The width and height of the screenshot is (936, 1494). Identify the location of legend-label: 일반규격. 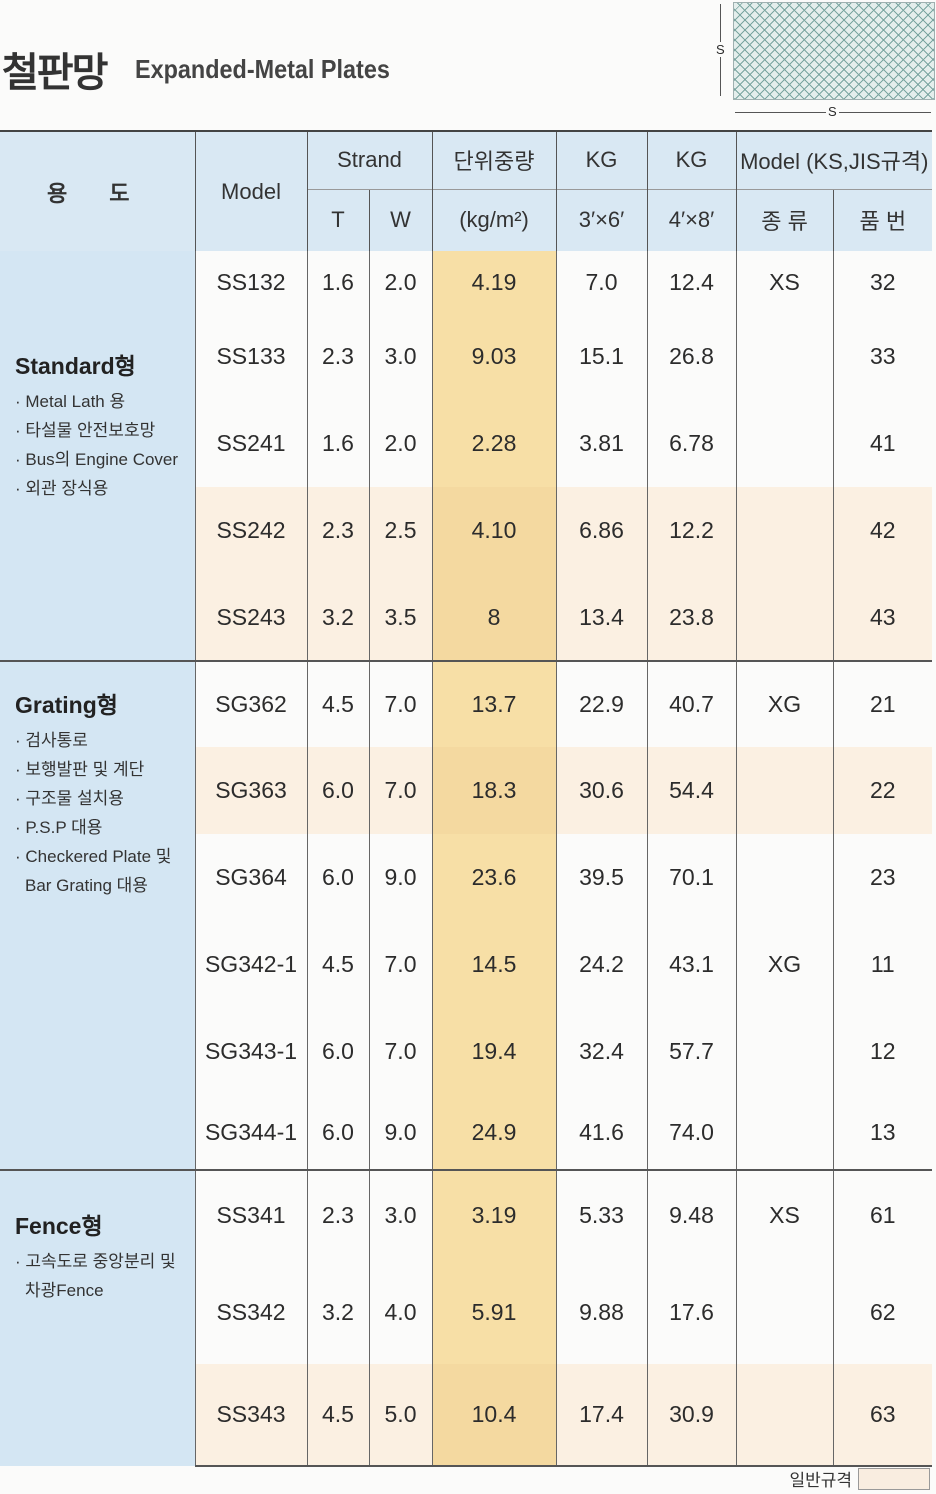
(820, 1481).